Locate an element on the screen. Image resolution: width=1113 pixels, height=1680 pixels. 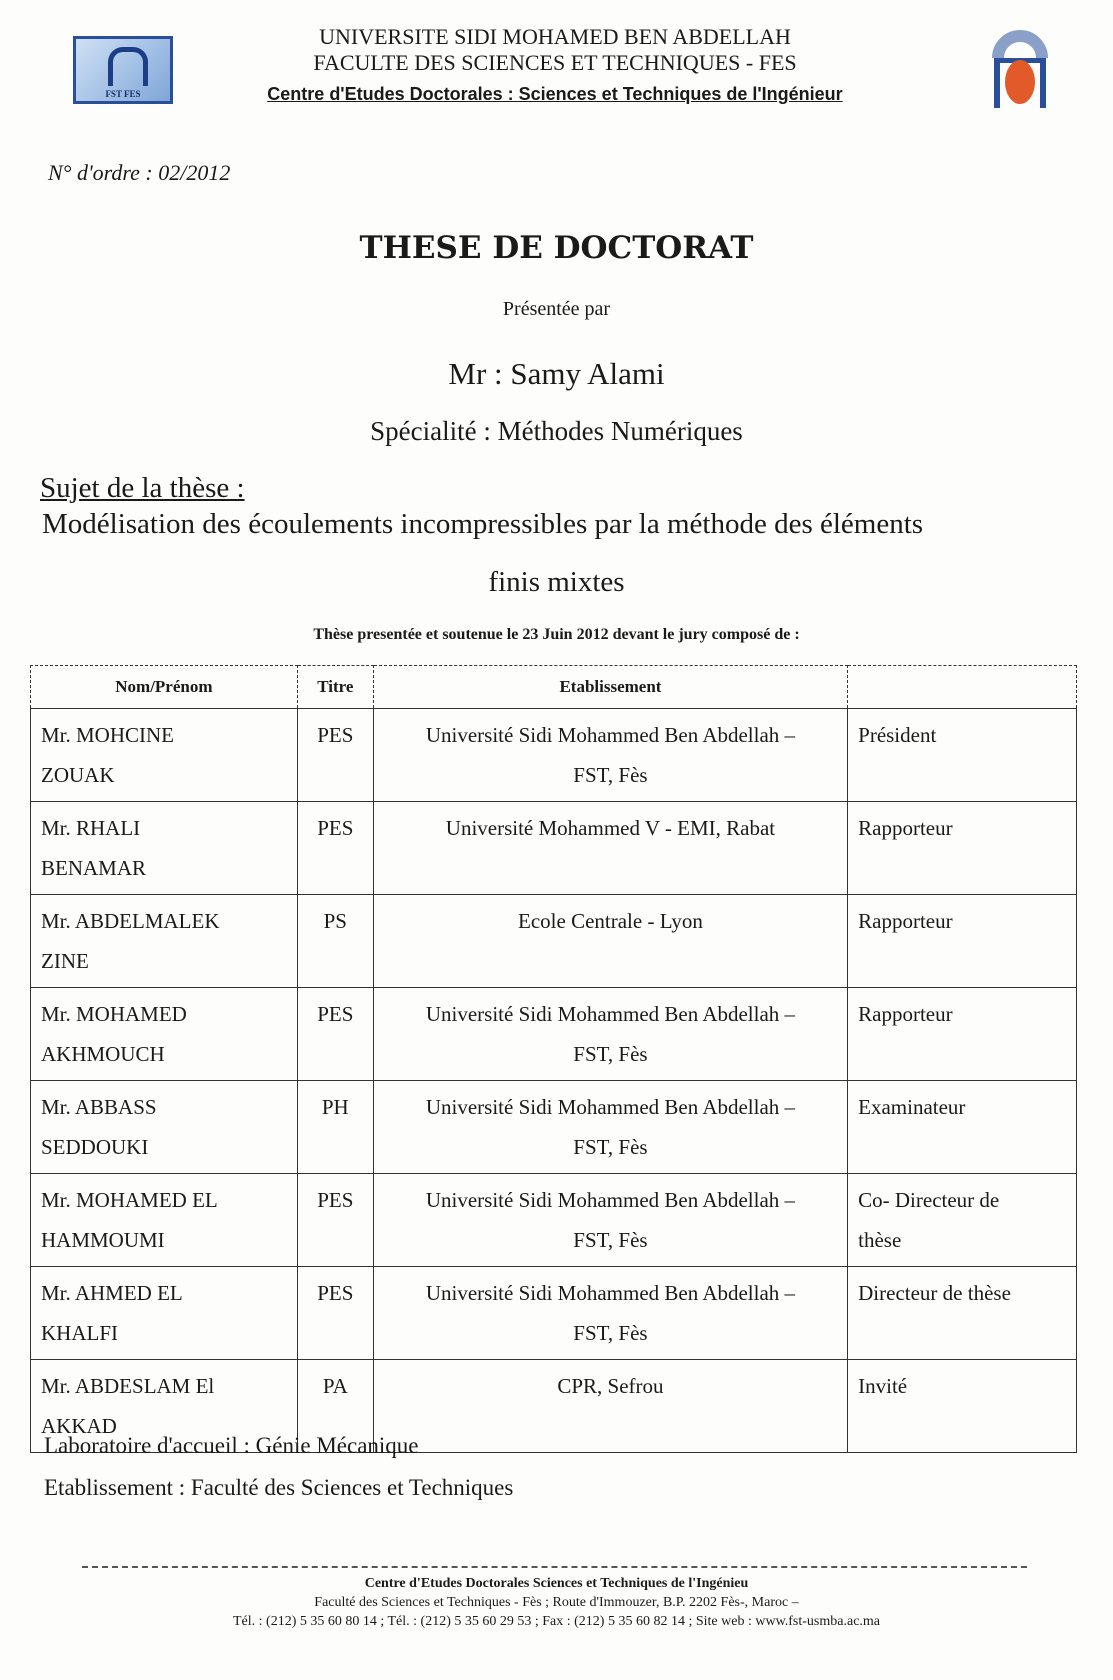
speciality: Spécialité : Méthodes Numériques is located at coordinates (556, 431).